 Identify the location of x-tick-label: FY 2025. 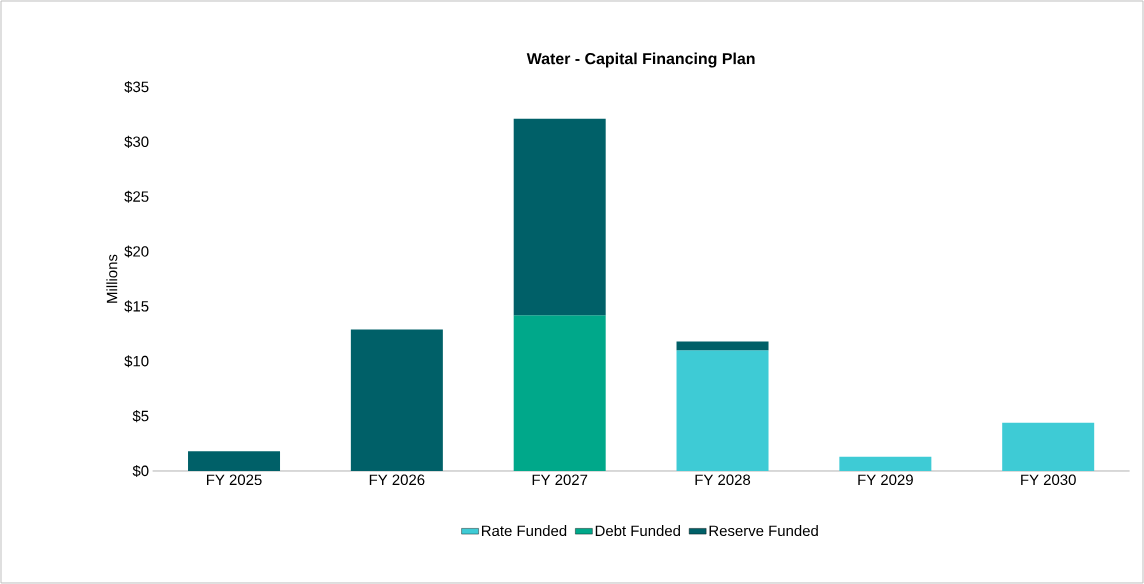
(234, 480).